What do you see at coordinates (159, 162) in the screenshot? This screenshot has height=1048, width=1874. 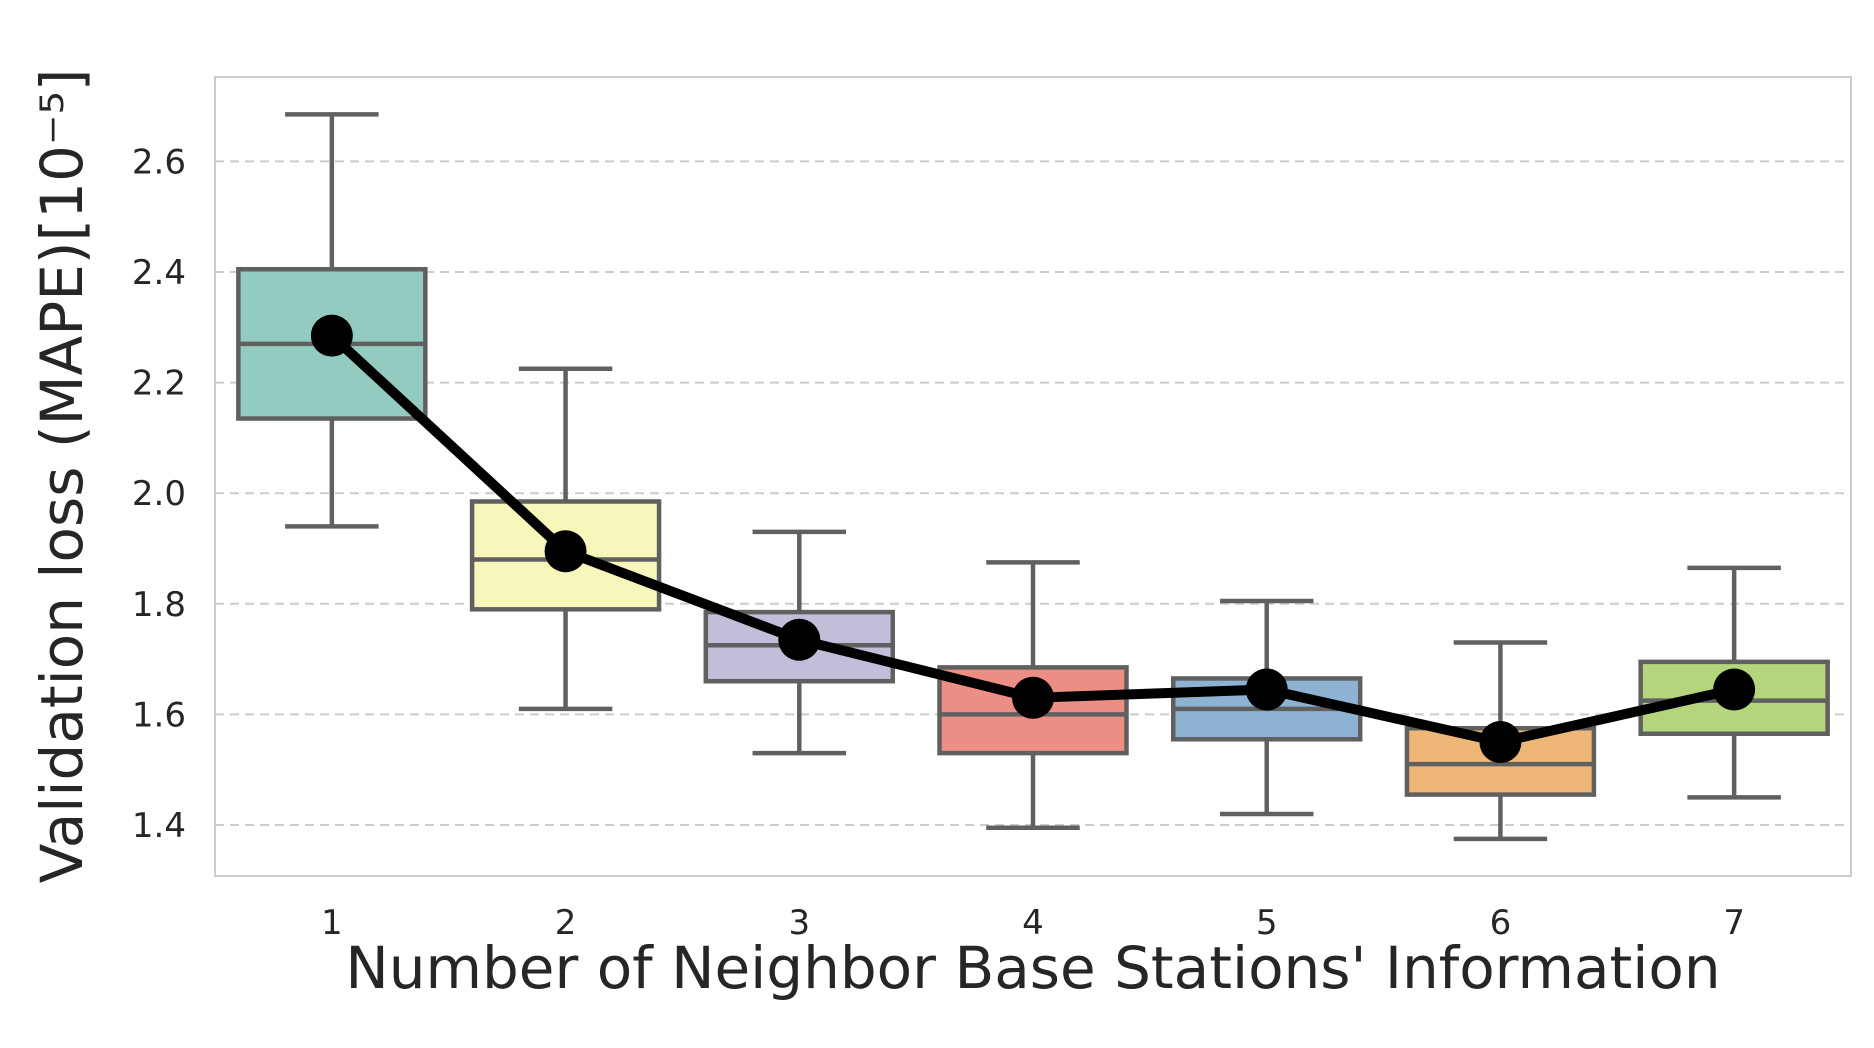 I see `y-tick-label: 2.6` at bounding box center [159, 162].